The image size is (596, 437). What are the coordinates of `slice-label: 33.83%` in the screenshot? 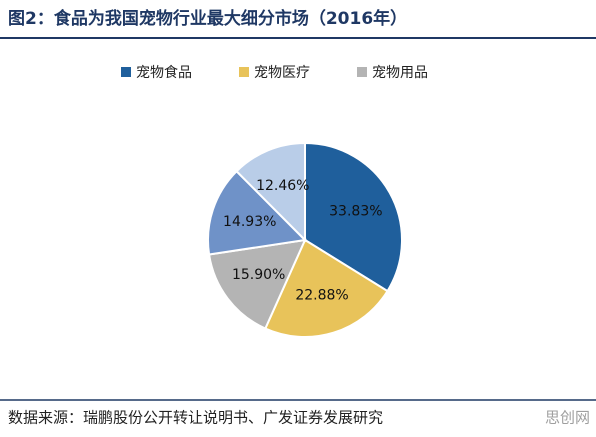 It's located at (355, 212).